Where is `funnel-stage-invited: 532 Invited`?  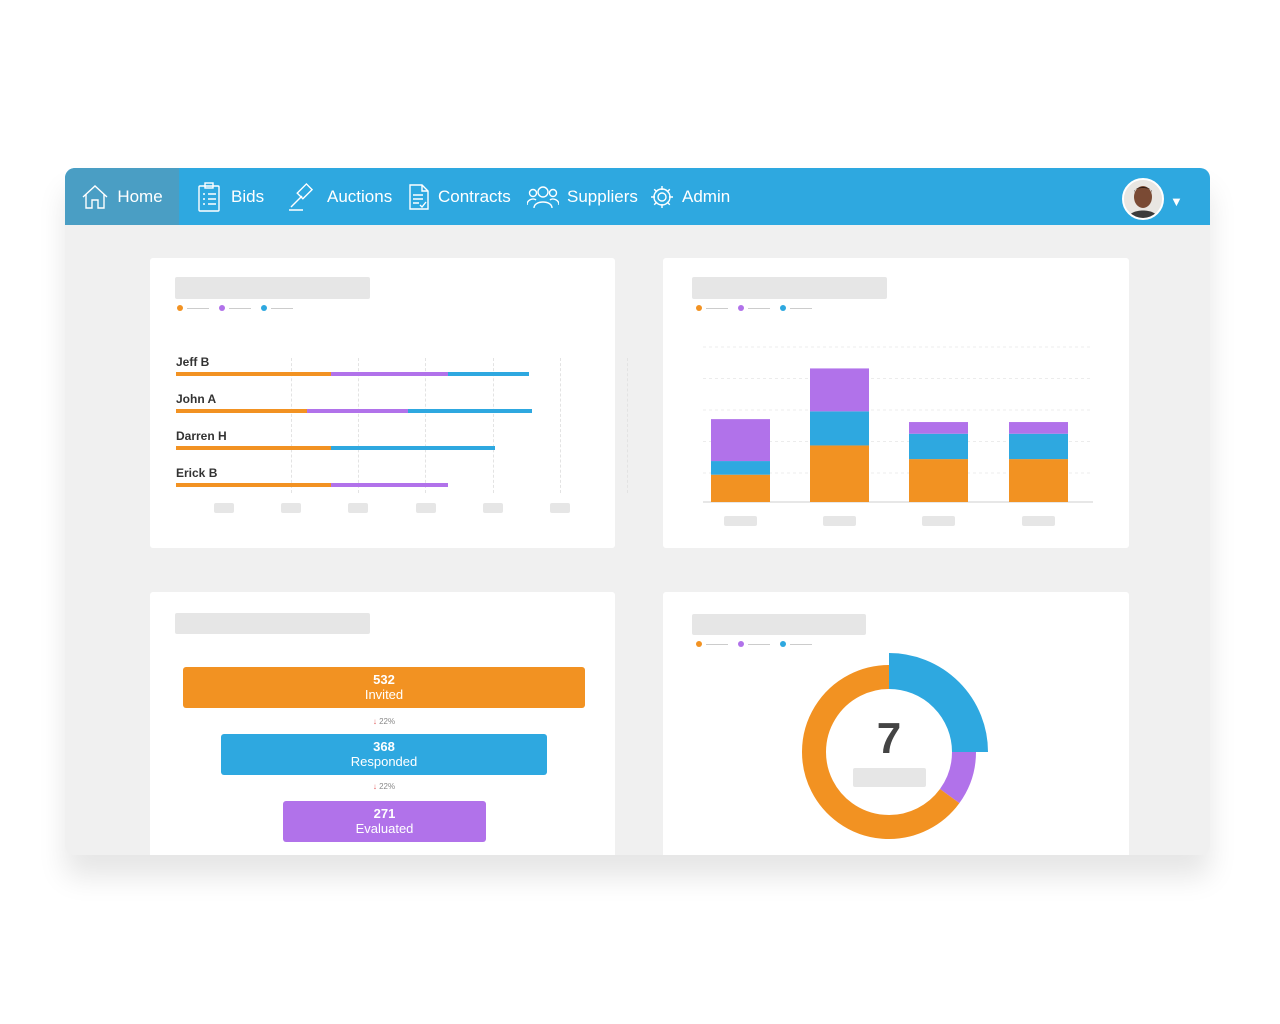
funnel-stage-invited: 532 Invited is located at coordinates (384, 687).